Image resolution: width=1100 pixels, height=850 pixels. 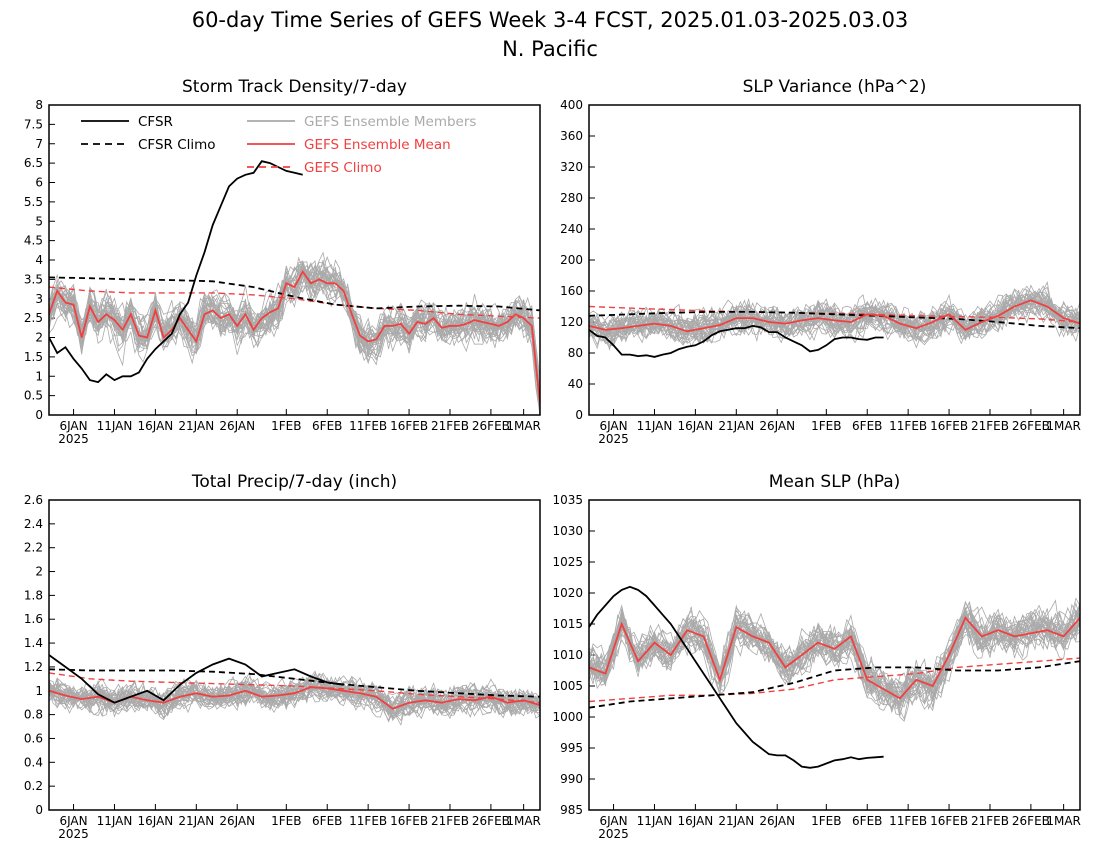 What do you see at coordinates (567, 593) in the screenshot?
I see `y-tick-label: 1020` at bounding box center [567, 593].